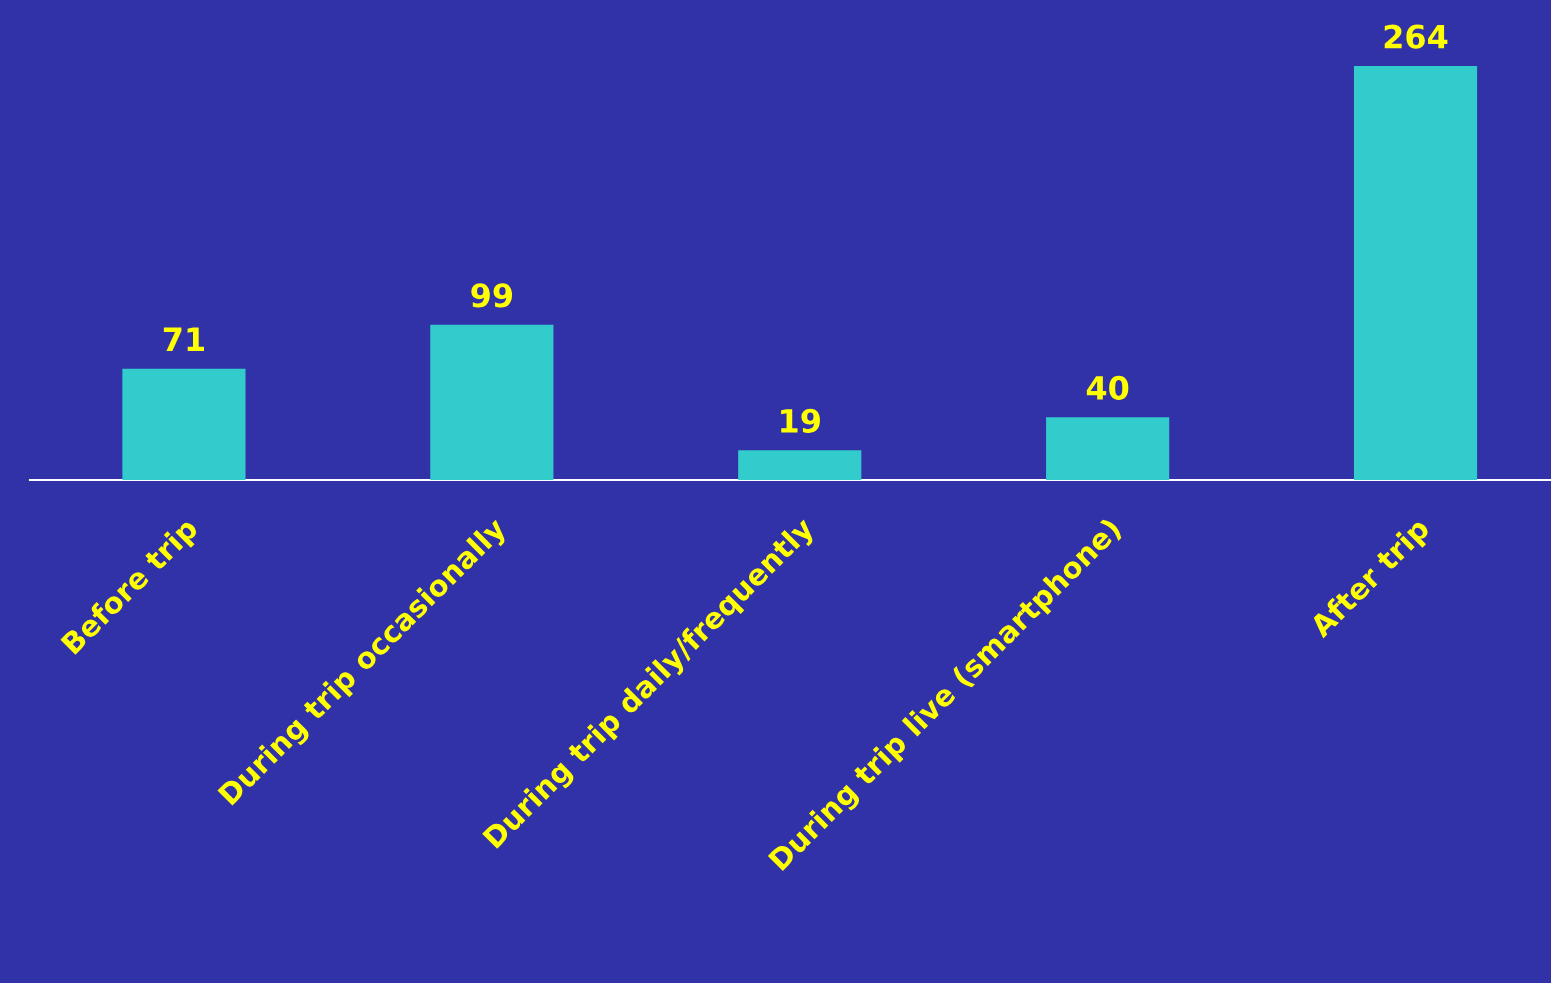 Image resolution: width=1551 pixels, height=983 pixels. What do you see at coordinates (183, 339) in the screenshot?
I see `data-label: 71` at bounding box center [183, 339].